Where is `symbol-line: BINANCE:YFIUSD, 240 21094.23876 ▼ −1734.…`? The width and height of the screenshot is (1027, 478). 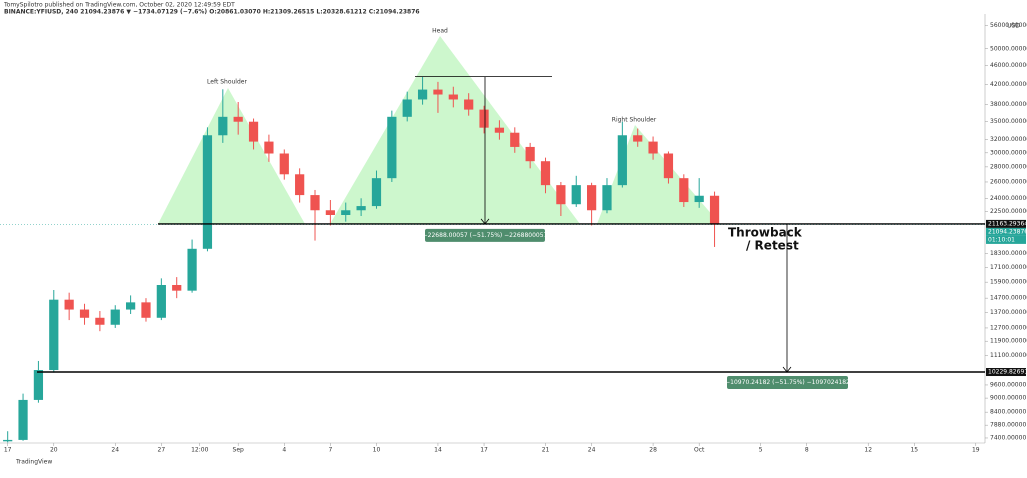
symbol-line: BINANCE:YFIUSD, 240 21094.23876 ▼ −1734.… is located at coordinates (212, 12).